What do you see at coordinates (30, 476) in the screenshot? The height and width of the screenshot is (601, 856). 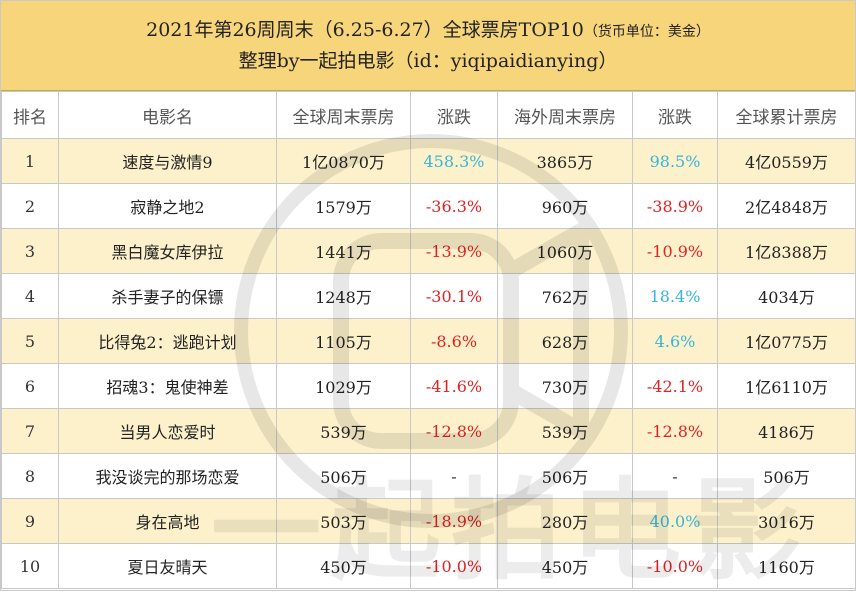 I see `rank-cell: 8` at bounding box center [30, 476].